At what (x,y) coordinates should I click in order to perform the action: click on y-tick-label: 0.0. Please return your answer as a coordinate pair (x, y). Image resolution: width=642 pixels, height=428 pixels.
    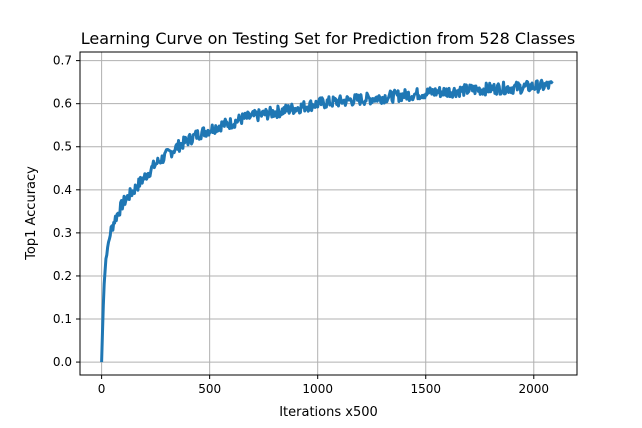
    Looking at the image, I should click on (62, 362).